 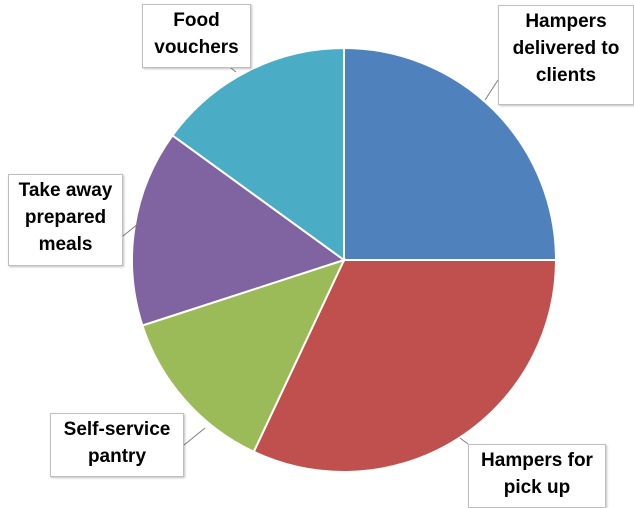 I want to click on label-food-vouchers: Food vouchers, so click(x=196, y=36).